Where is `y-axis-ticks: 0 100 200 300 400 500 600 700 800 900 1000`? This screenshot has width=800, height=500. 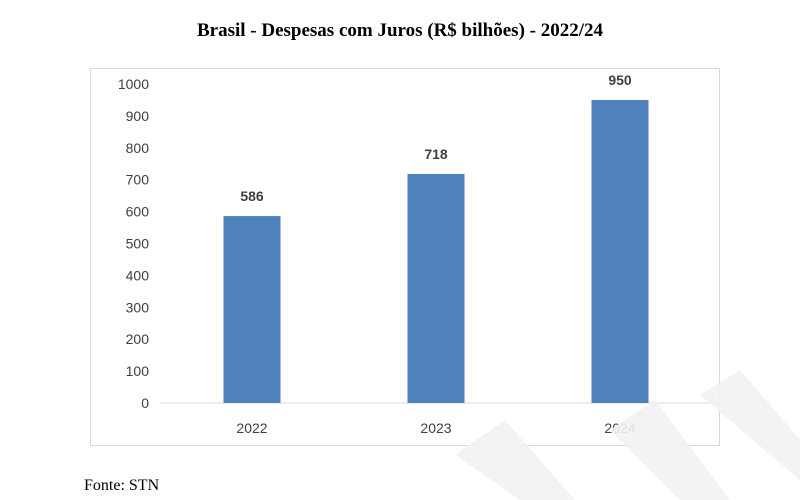 y-axis-ticks: 0 100 200 300 400 500 600 700 800 900 1000 is located at coordinates (133, 243).